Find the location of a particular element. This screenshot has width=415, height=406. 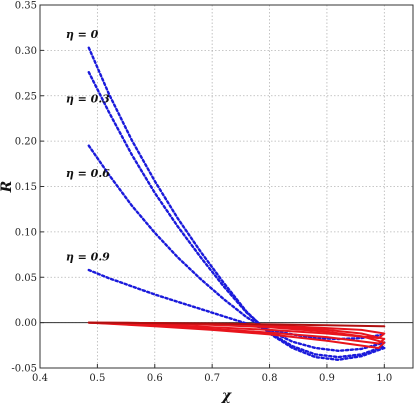

x-axis-label: χ is located at coordinates (226, 396).